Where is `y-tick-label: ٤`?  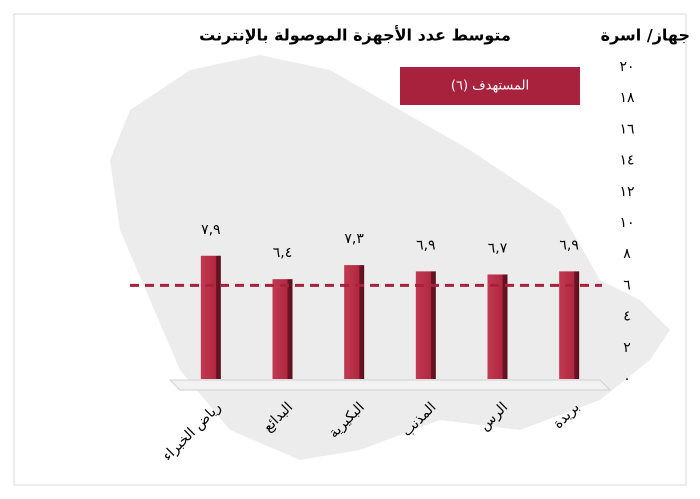
y-tick-label: ٤ is located at coordinates (627, 317).